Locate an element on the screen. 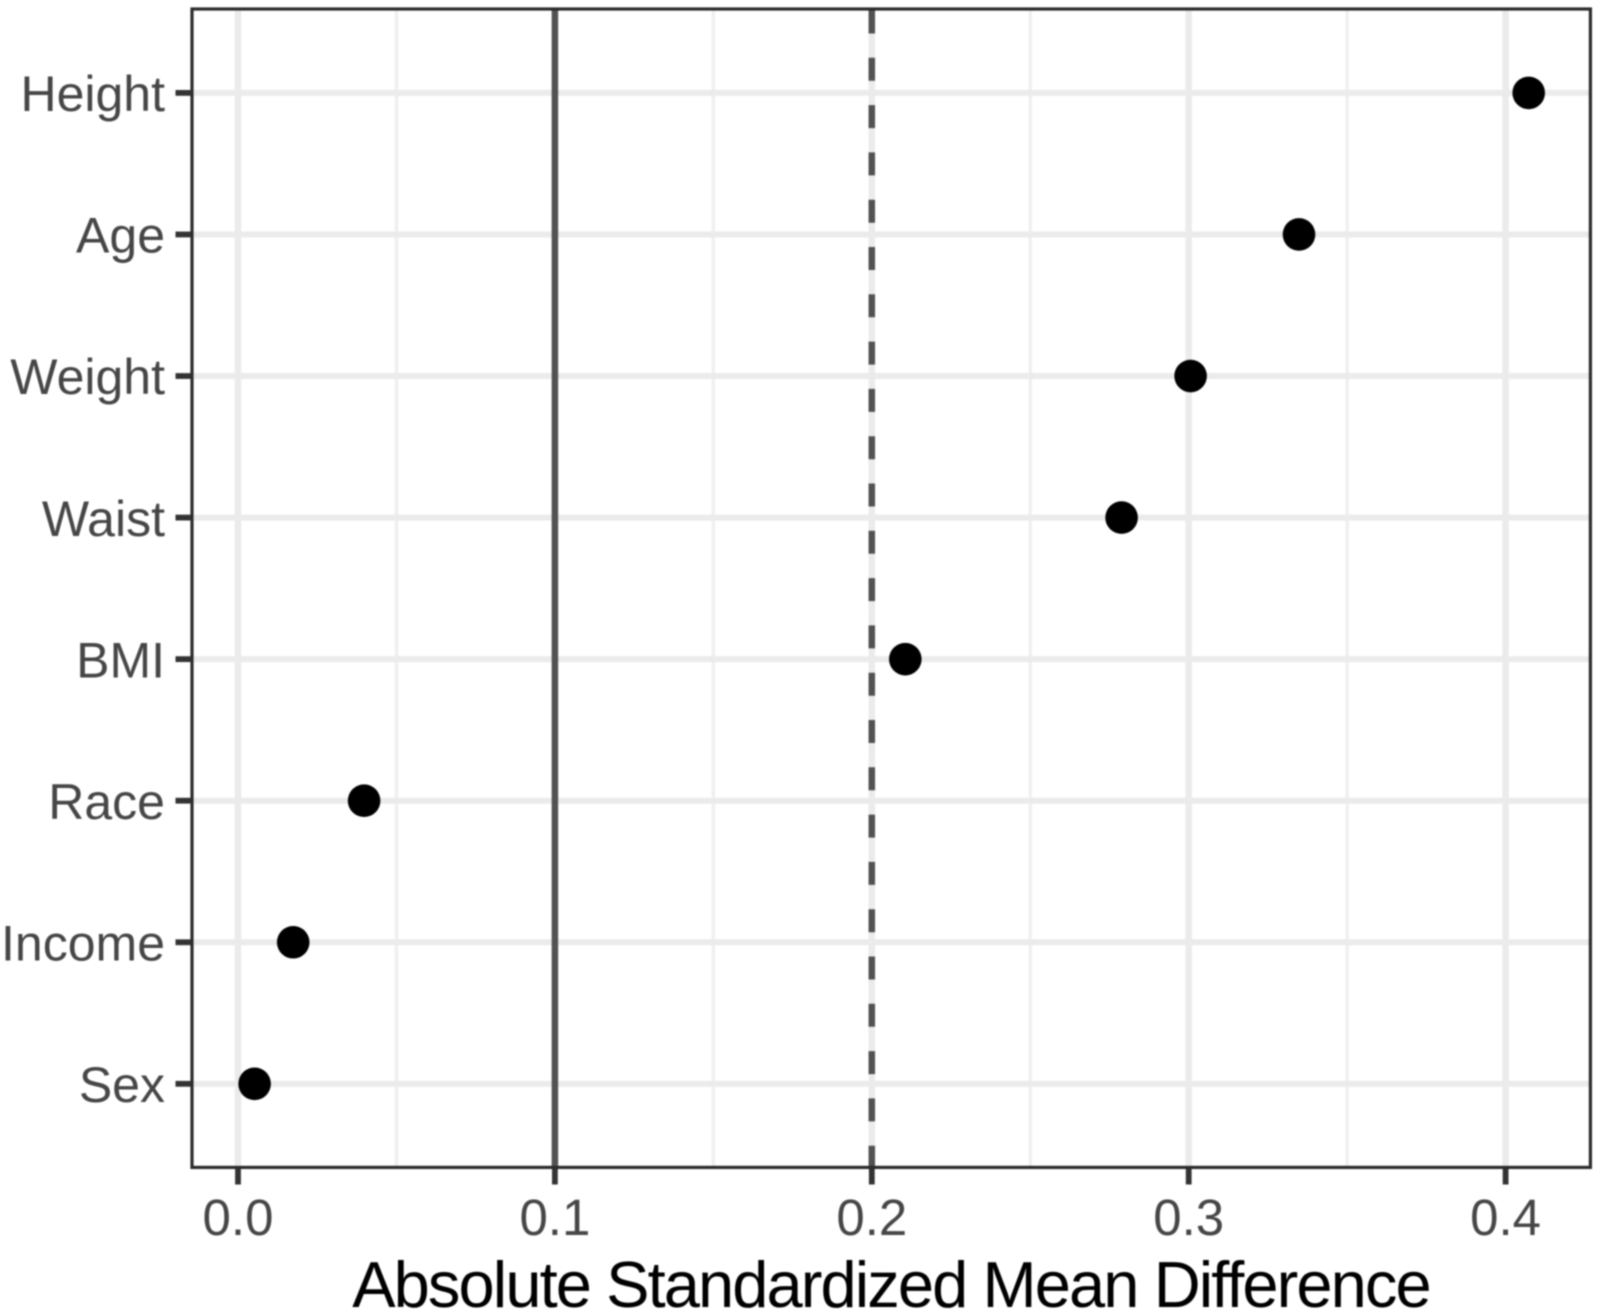 The height and width of the screenshot is (1313, 1600). svg-text: 0.0 is located at coordinates (238, 1217).